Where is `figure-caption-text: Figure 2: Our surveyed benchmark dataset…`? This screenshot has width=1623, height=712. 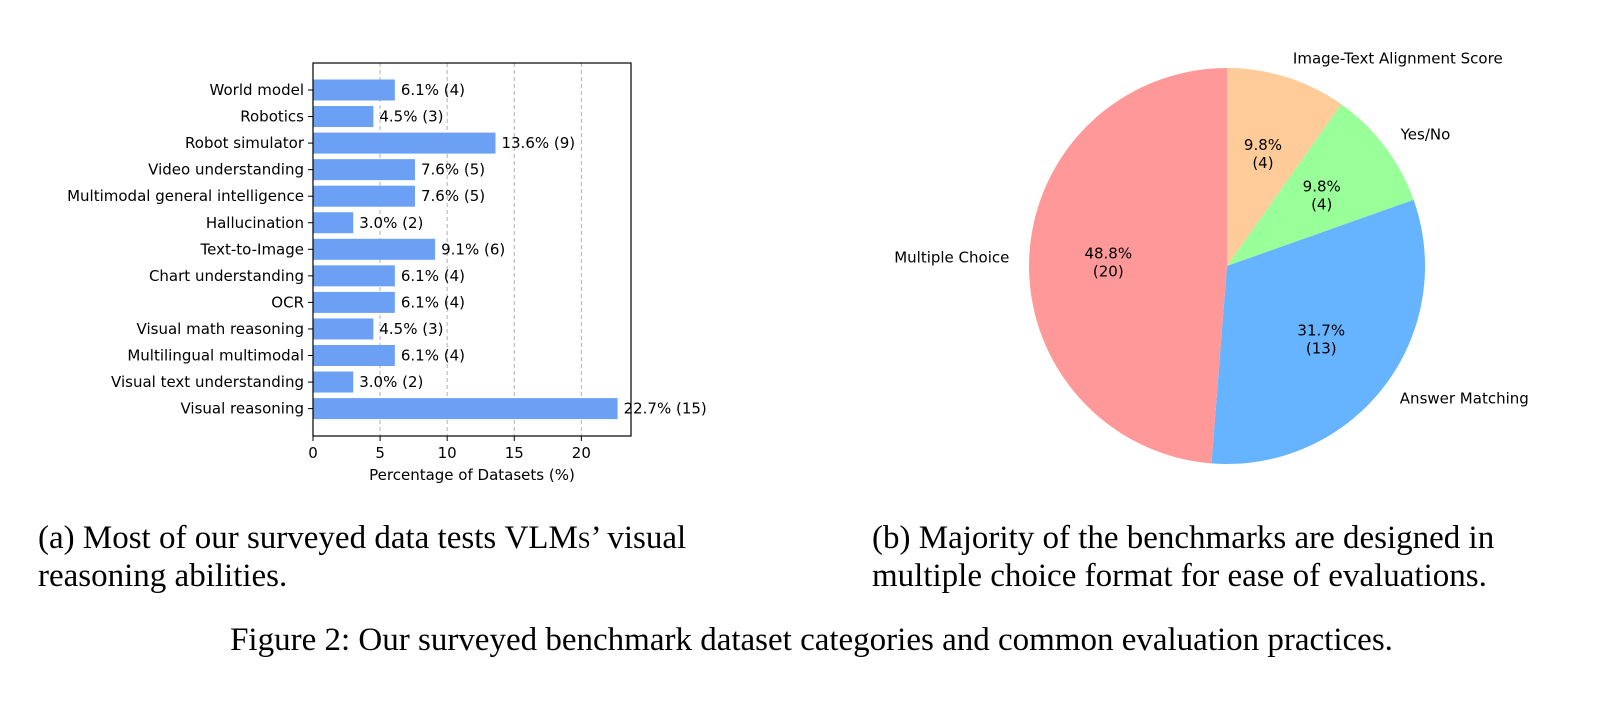
figure-caption-text: Figure 2: Our surveyed benchmark dataset… is located at coordinates (811, 640).